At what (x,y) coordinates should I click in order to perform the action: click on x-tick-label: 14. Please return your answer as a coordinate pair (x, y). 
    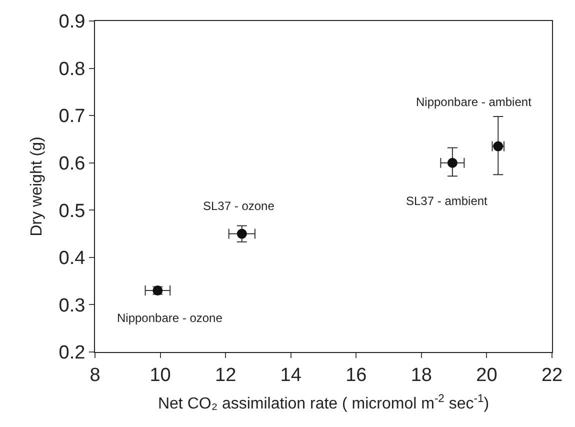
    Looking at the image, I should click on (291, 375).